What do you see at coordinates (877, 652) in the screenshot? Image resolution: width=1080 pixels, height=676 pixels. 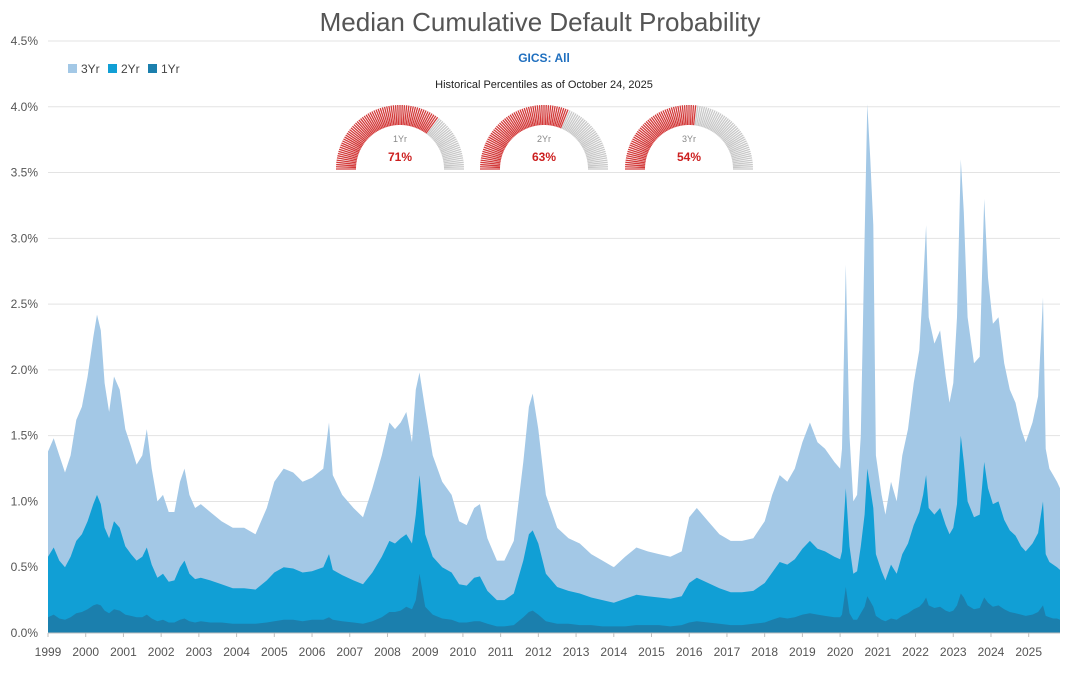 I see `x-tick-label: 2021` at bounding box center [877, 652].